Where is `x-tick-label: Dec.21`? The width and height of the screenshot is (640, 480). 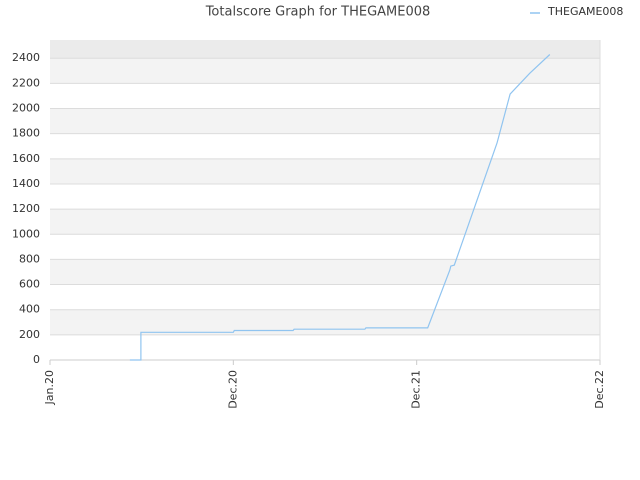
x-tick-label: Dec.21 is located at coordinates (416, 389).